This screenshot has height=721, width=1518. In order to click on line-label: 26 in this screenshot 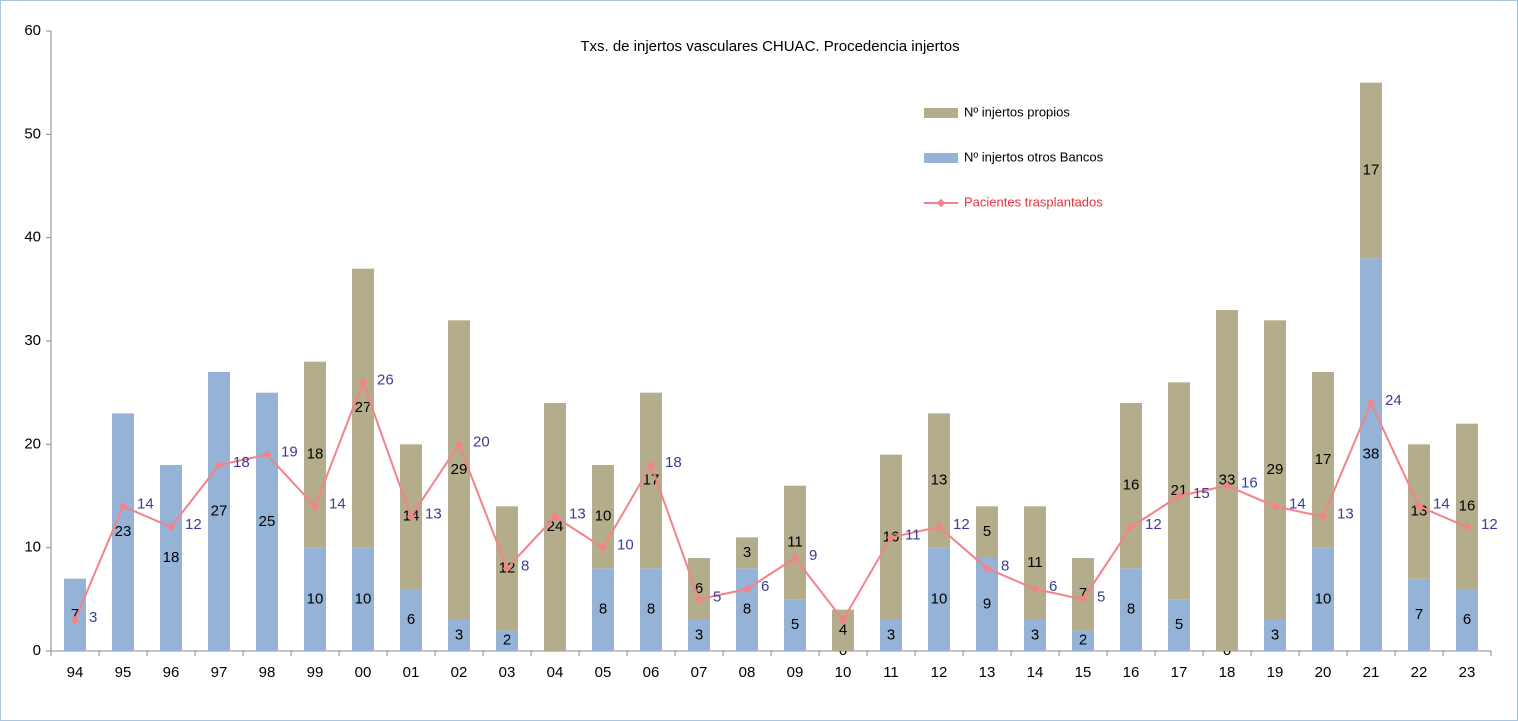, I will do `click(385, 379)`.